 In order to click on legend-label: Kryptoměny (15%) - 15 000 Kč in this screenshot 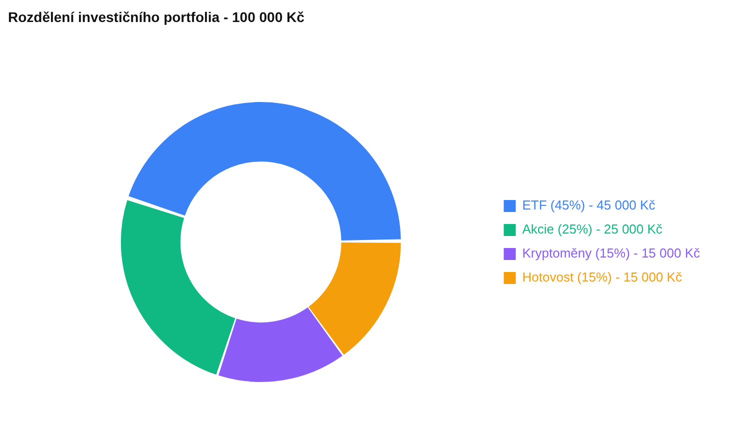, I will do `click(611, 253)`.